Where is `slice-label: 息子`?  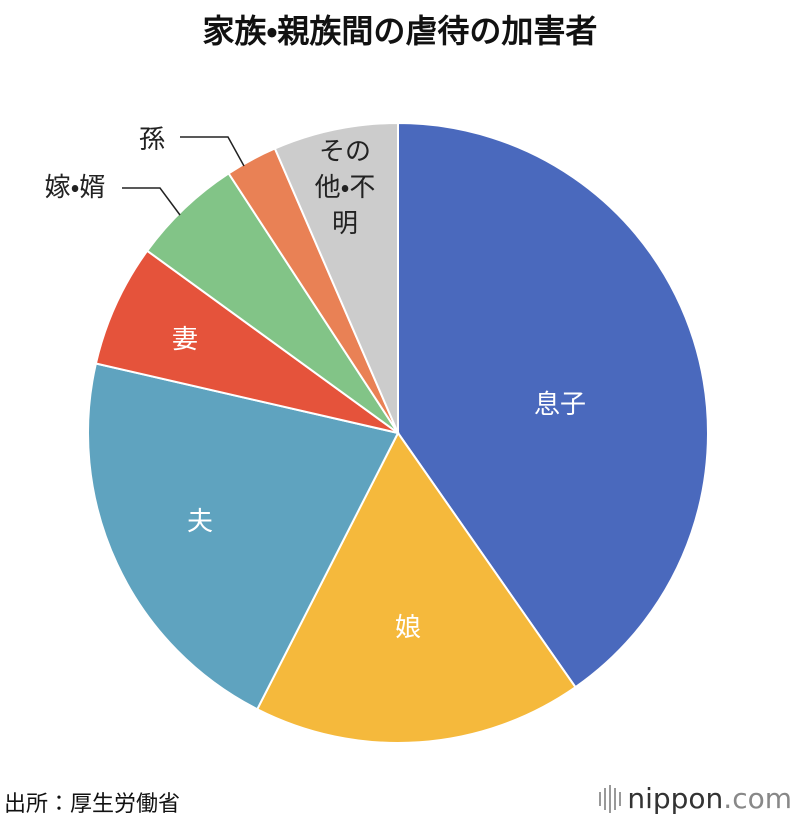
slice-label: 息子 is located at coordinates (560, 405).